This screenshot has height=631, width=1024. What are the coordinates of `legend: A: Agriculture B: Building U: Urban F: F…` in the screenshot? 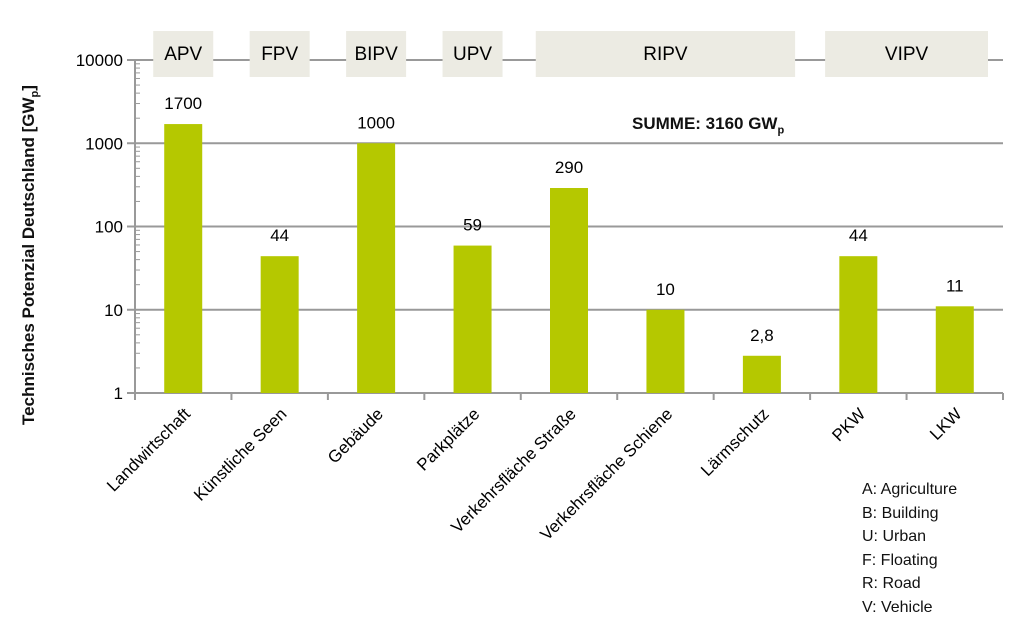 It's located at (909, 548).